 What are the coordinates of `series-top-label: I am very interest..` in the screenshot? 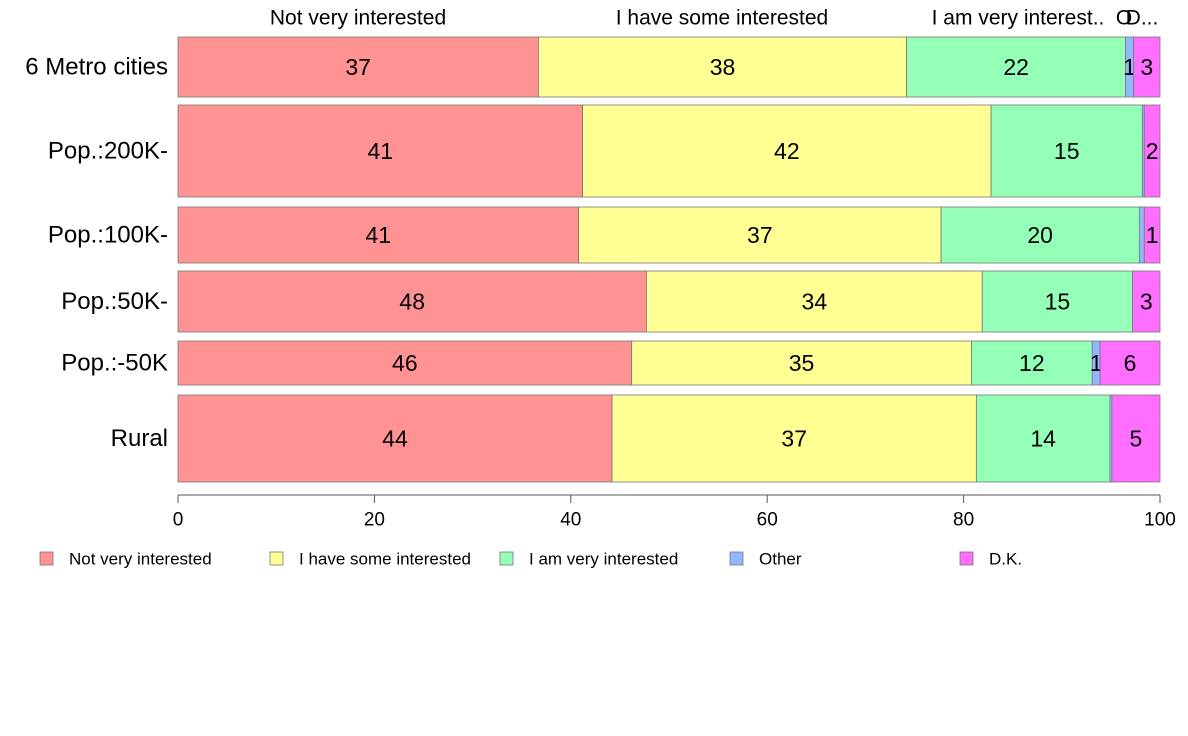 It's located at (1018, 18).